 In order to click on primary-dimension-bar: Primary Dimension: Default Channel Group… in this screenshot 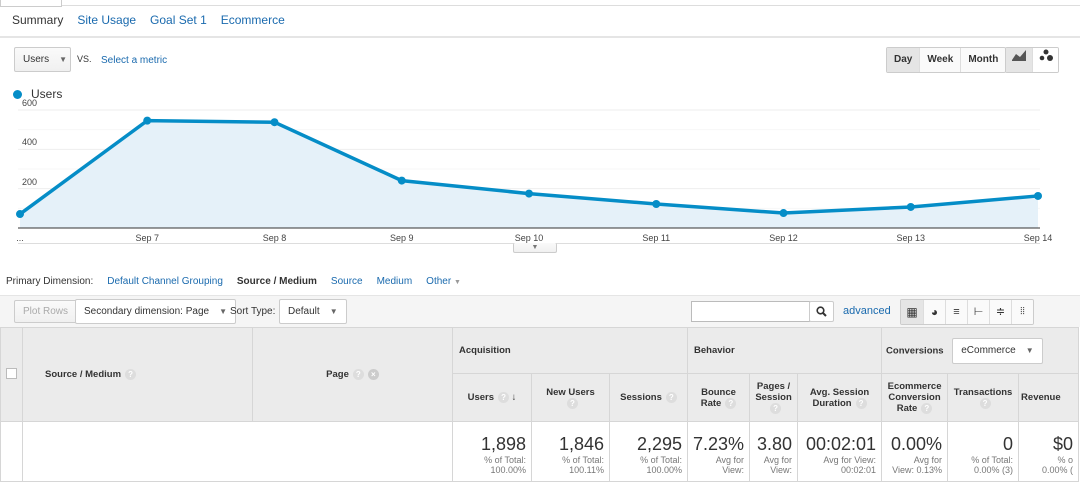, I will do `click(233, 281)`.